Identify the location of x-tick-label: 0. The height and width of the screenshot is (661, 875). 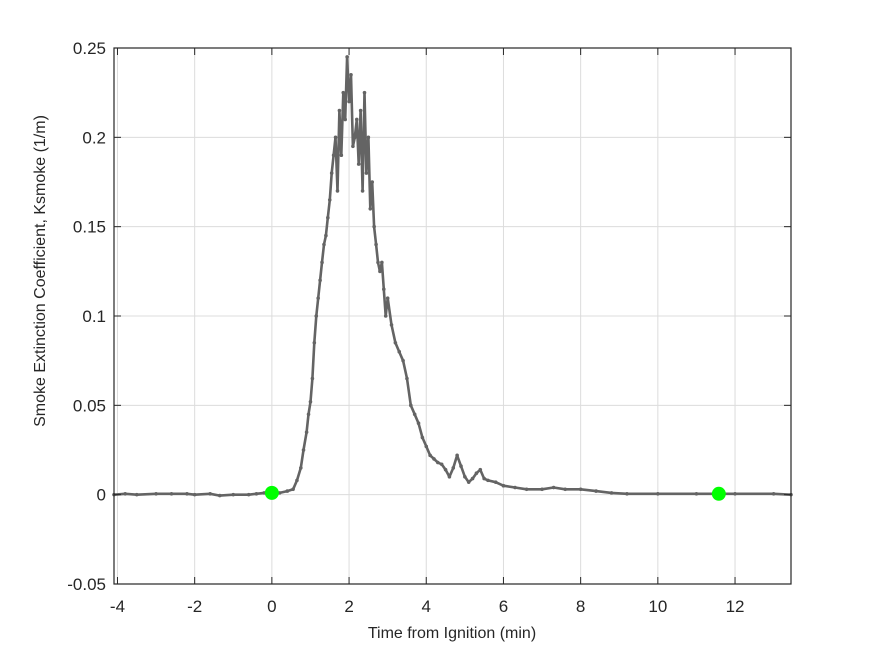
(271, 606).